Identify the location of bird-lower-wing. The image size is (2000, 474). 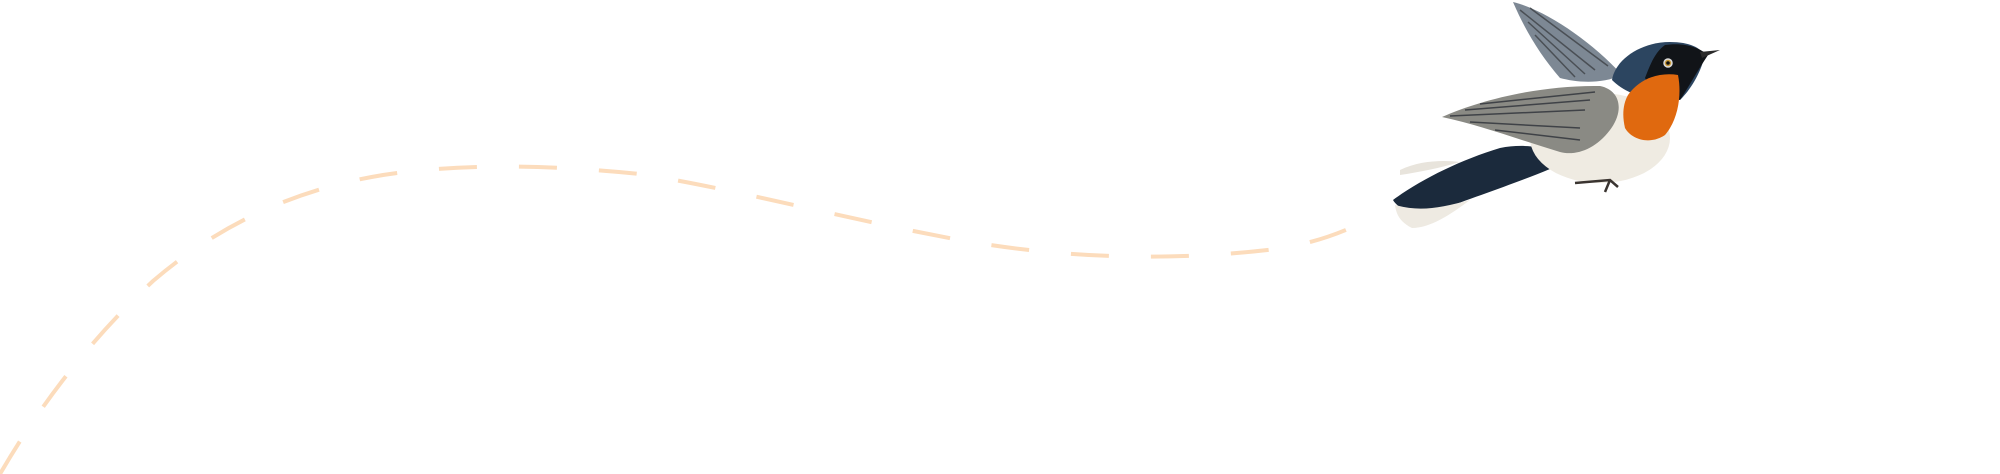
(1530, 119).